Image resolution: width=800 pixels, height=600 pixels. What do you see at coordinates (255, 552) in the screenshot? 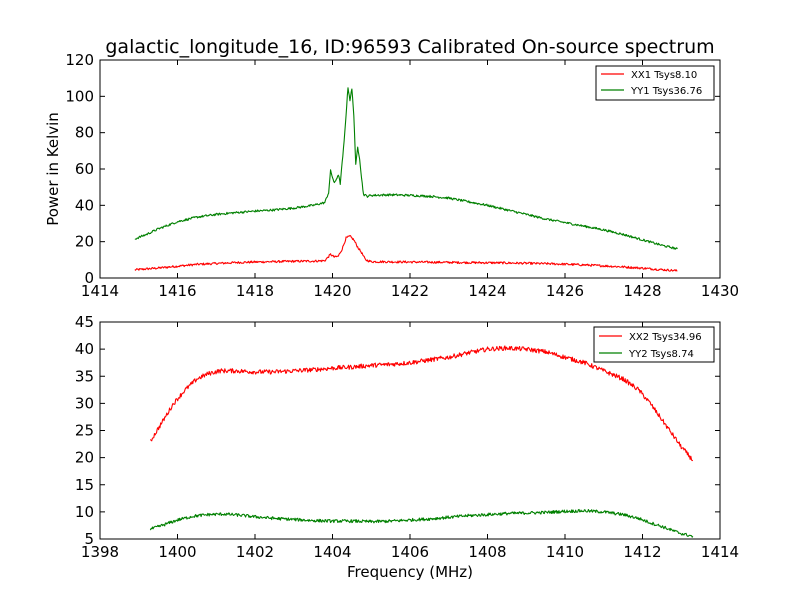
I see `x-tick-label: 1402` at bounding box center [255, 552].